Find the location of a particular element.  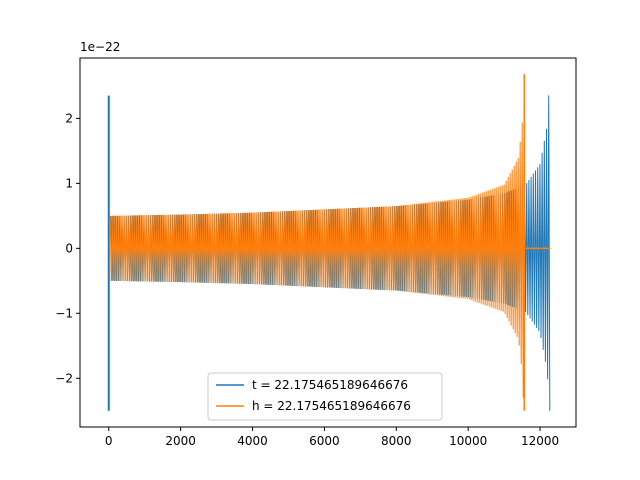

legend-label-t: t = 22.175465189646676 is located at coordinates (330, 385).